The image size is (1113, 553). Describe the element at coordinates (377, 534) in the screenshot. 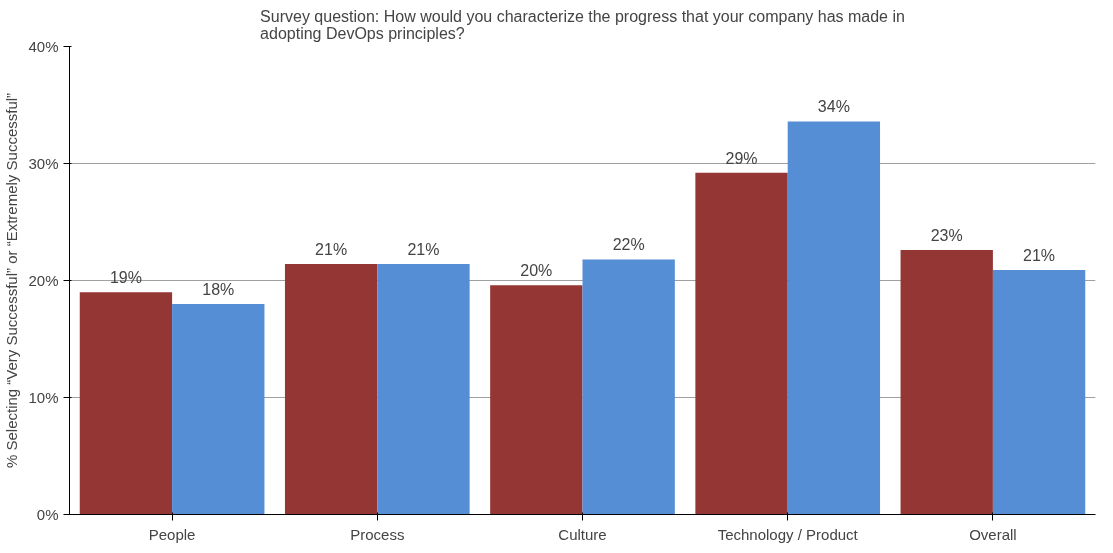

I see `x-tick-label: Process` at that location.